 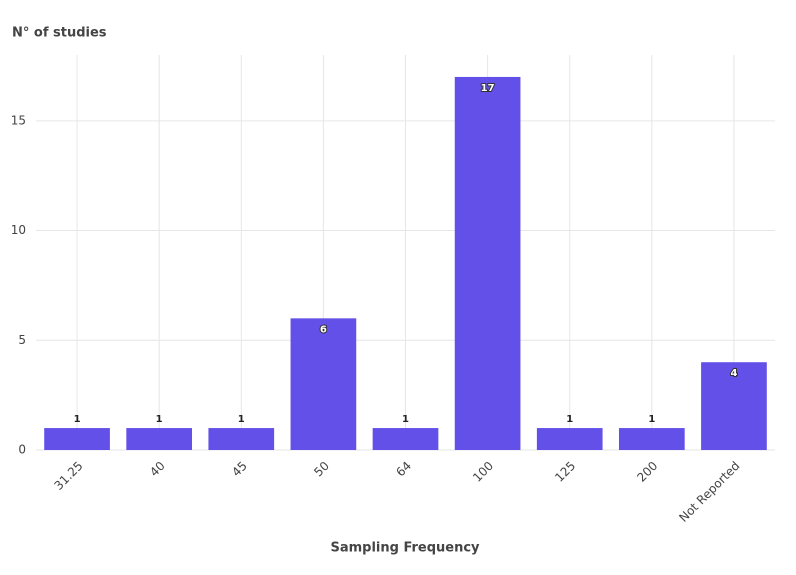 I want to click on x-tick-label: 200, so click(x=647, y=472).